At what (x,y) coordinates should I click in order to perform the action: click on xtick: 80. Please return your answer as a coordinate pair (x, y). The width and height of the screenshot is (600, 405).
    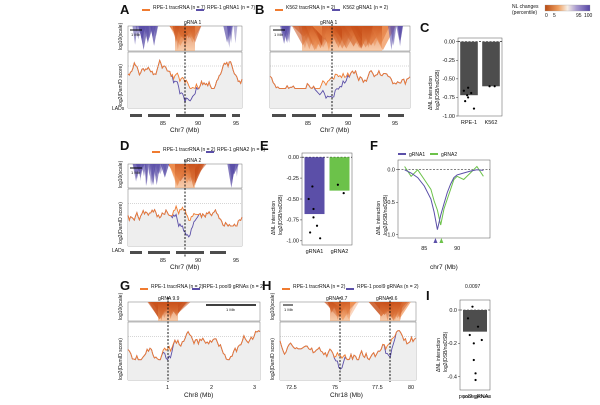
    Looking at the image, I should click on (411, 388).